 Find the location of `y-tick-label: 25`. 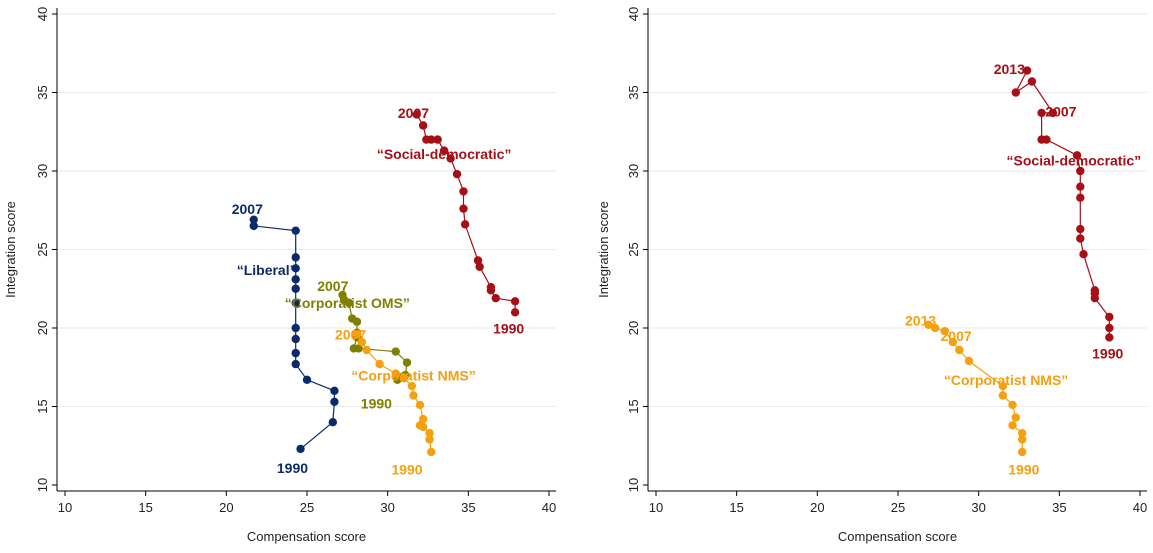

y-tick-label: 25 is located at coordinates (42, 249).